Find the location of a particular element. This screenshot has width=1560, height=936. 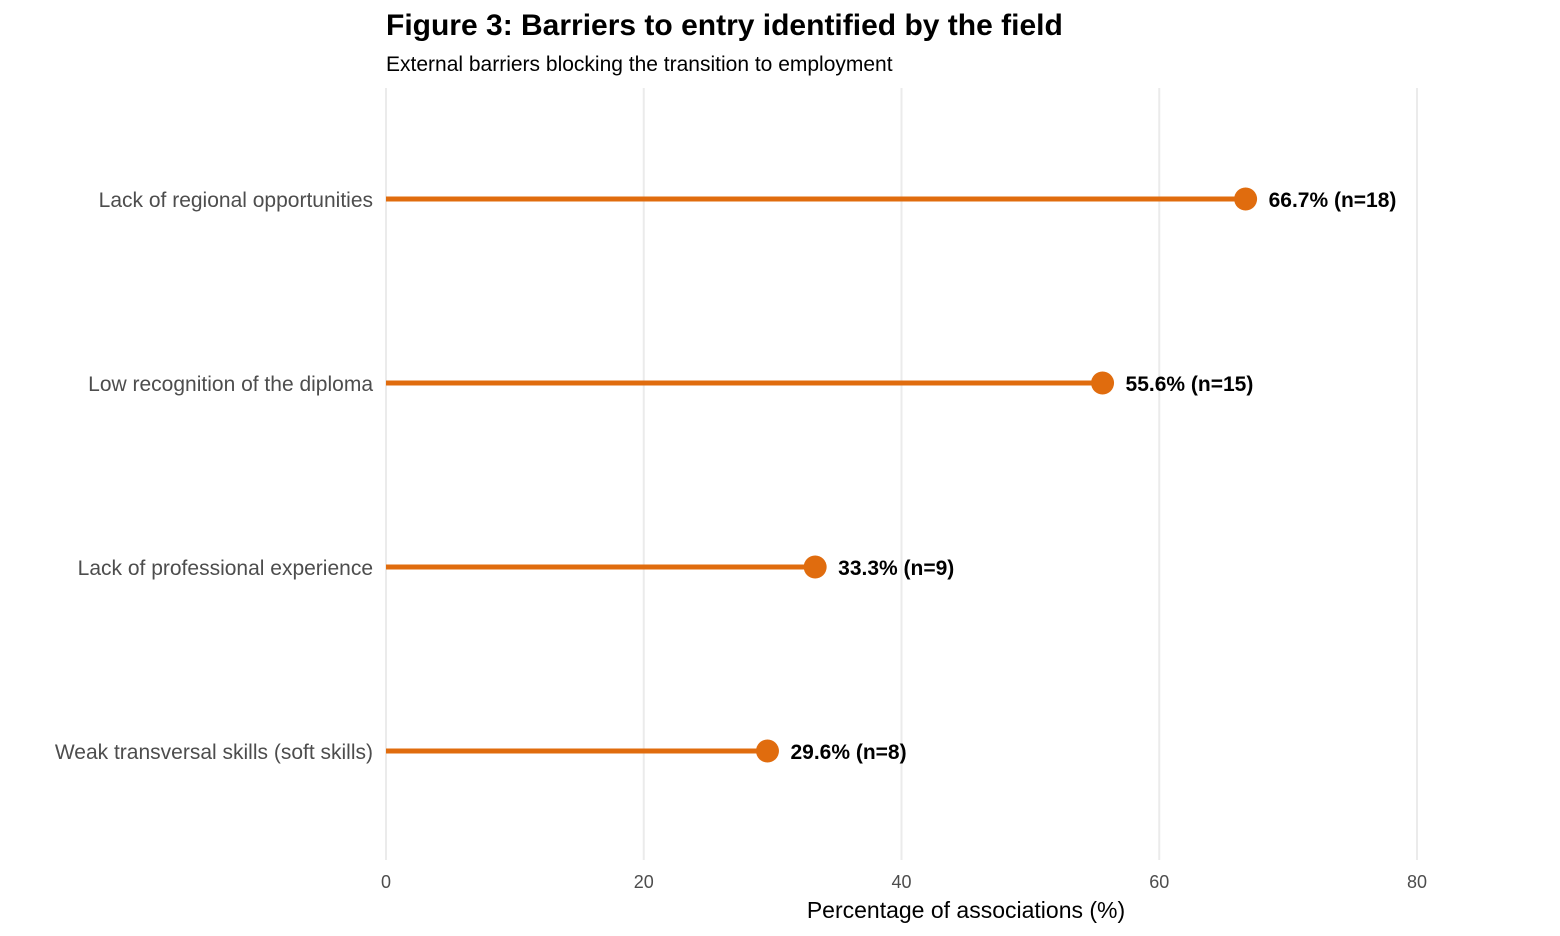

category-label: Lack of regional opportunities is located at coordinates (236, 200).